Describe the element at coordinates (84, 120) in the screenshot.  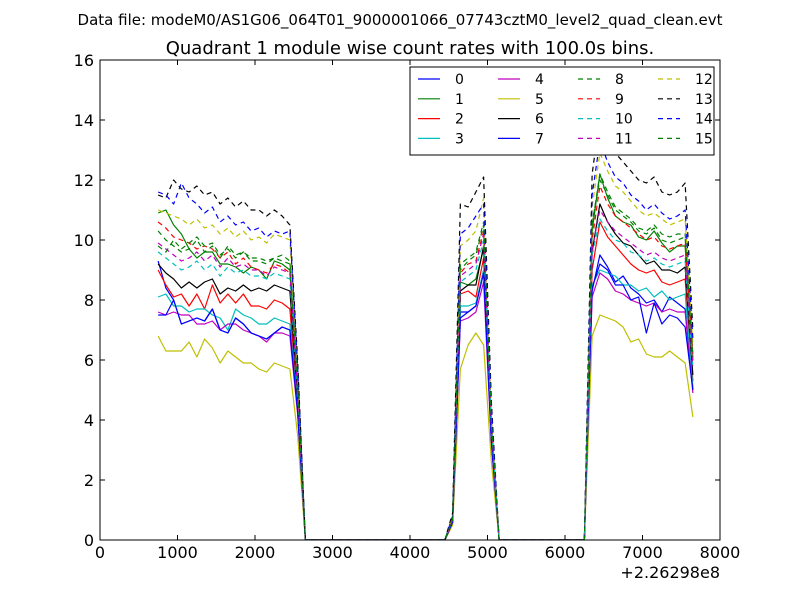
I see `y-tick-label: 14` at that location.